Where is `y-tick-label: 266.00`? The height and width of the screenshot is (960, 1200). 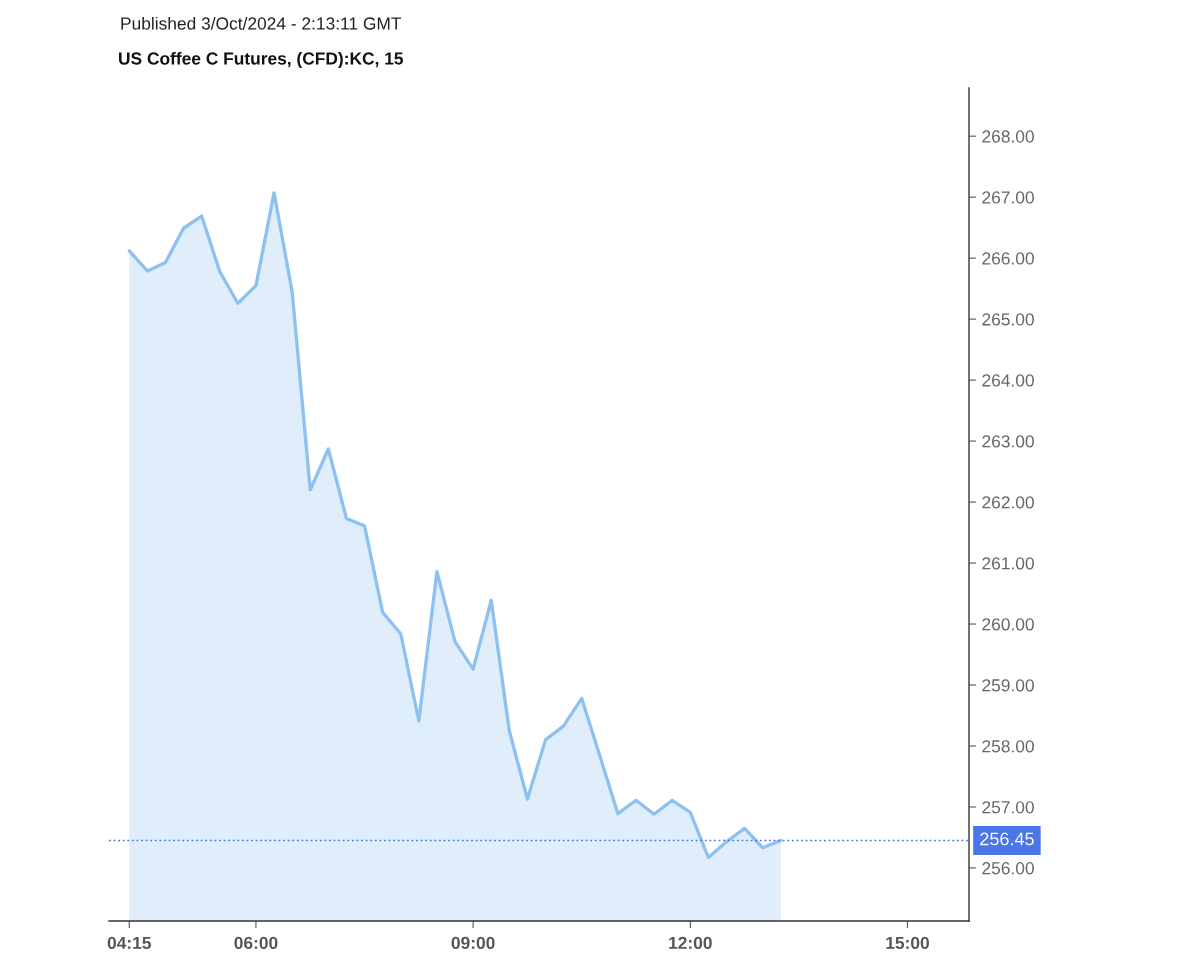
y-tick-label: 266.00 is located at coordinates (1008, 258).